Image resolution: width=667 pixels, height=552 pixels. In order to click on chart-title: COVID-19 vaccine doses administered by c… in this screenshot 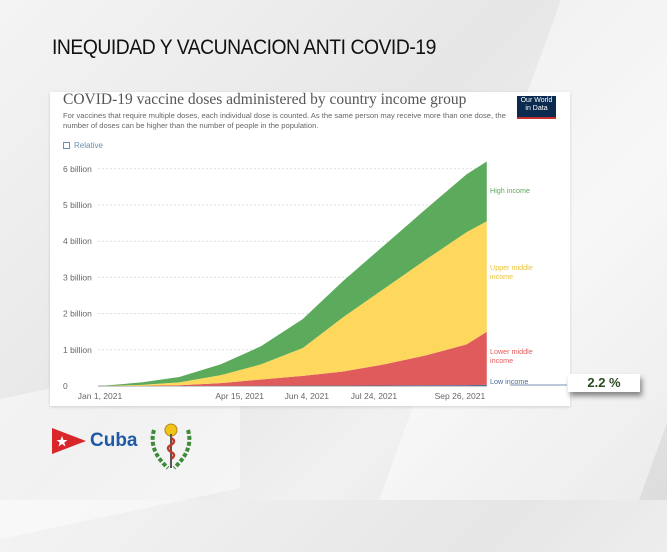, I will do `click(265, 99)`.